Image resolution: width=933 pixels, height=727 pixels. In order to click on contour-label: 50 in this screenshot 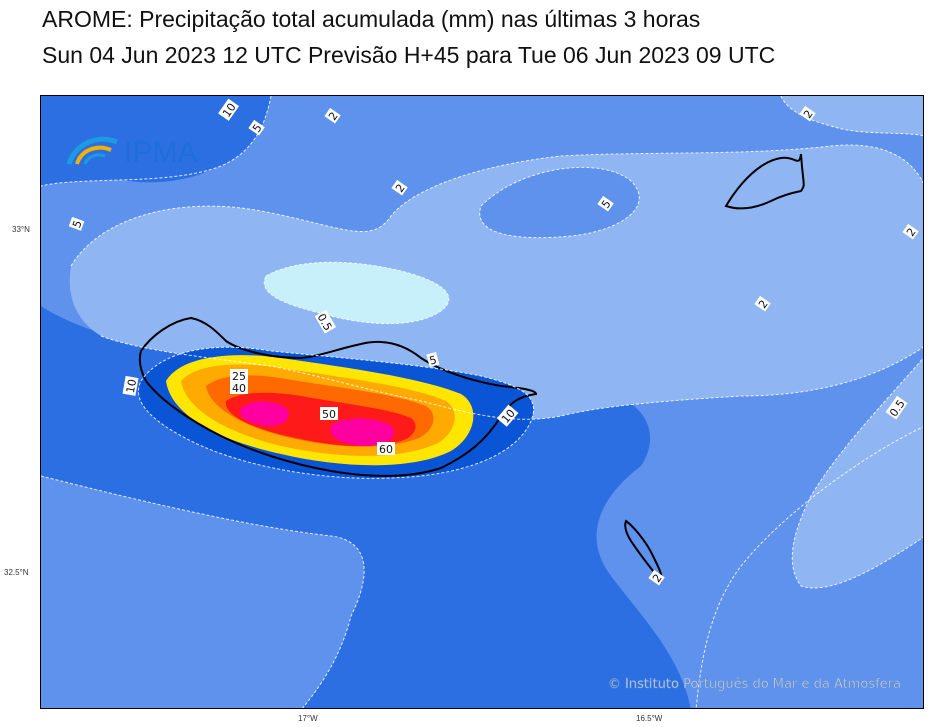, I will do `click(329, 414)`.